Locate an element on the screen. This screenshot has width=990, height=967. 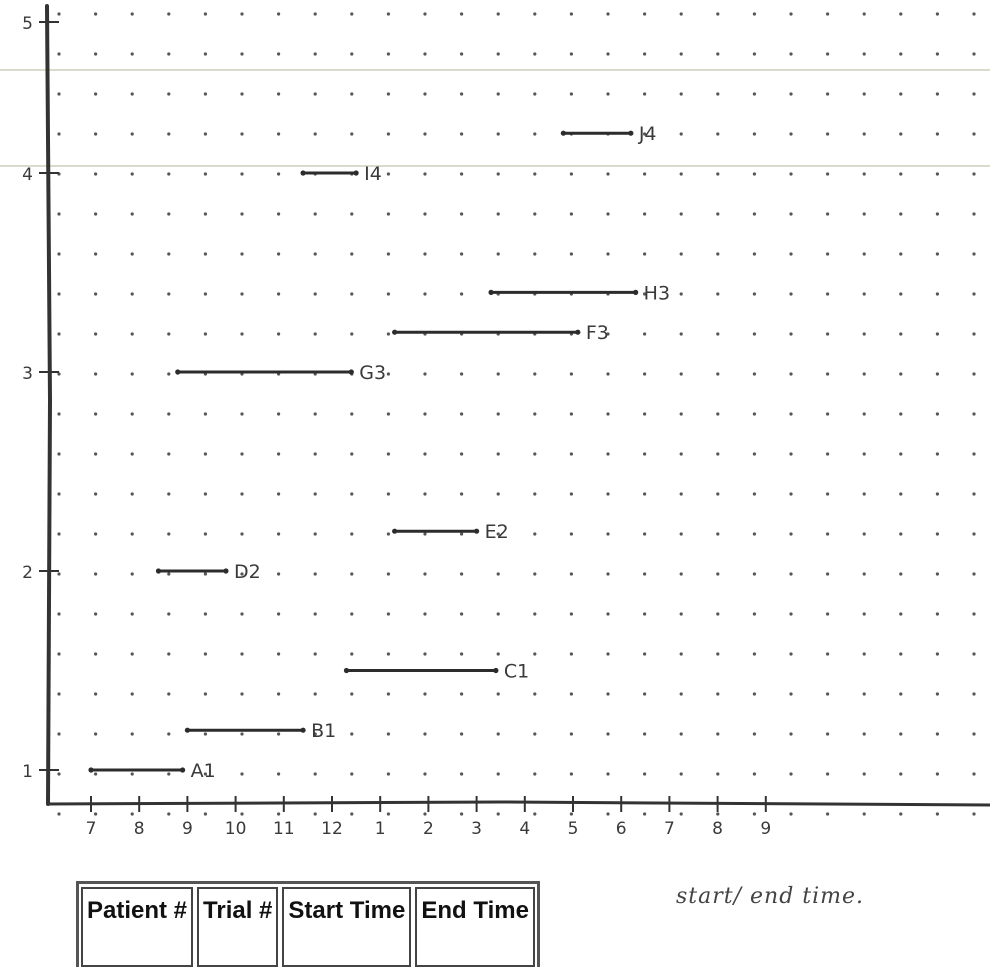
header-patient: Patient # is located at coordinates (137, 927).